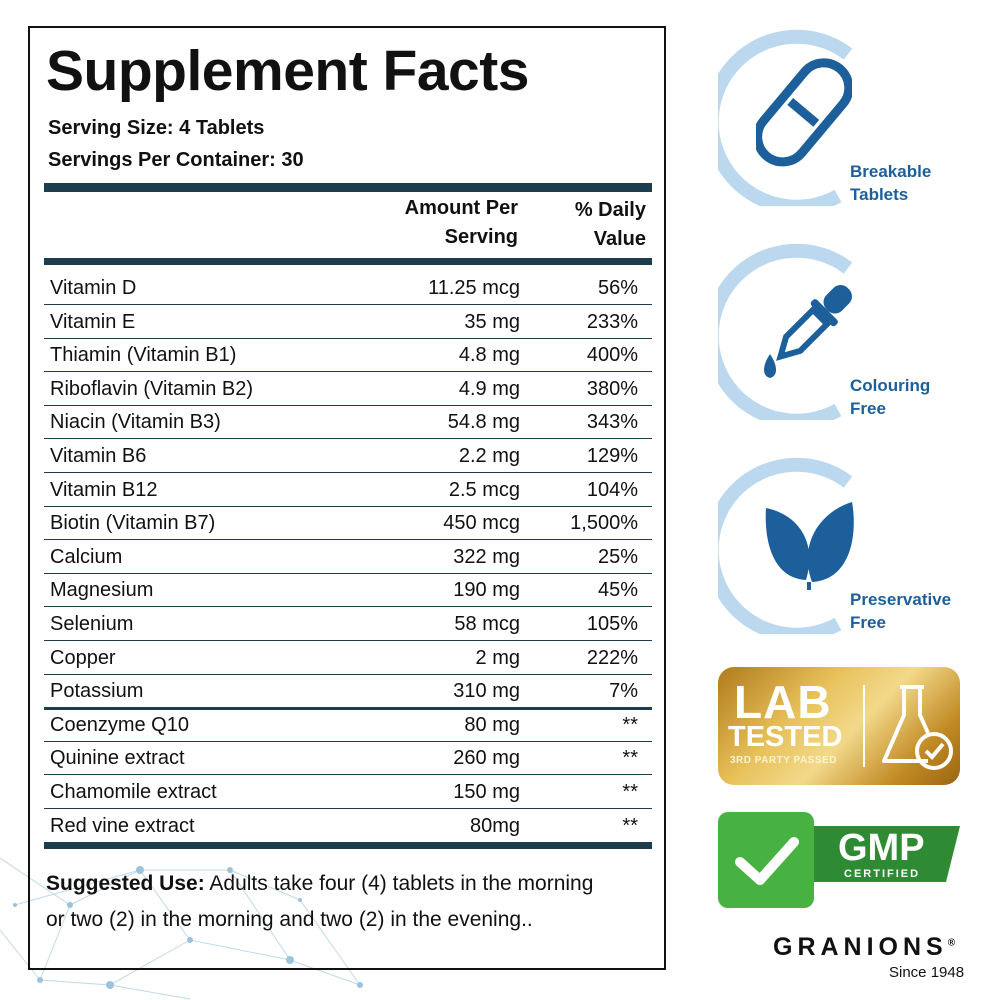 Image resolution: width=1000 pixels, height=1000 pixels. Describe the element at coordinates (783, 702) in the screenshot. I see `lab-badge-line1: LAB` at that location.